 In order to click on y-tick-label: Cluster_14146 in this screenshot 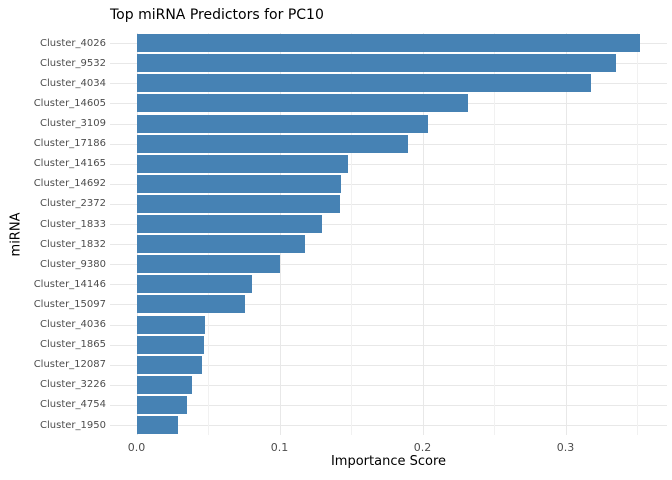, I will do `click(69, 284)`.